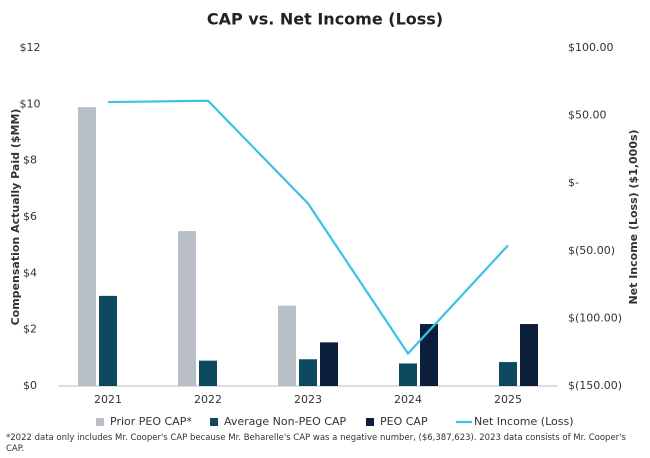 This screenshot has width=650, height=458. Describe the element at coordinates (587, 115) in the screenshot. I see `y2-tick-label: $50.00` at that location.